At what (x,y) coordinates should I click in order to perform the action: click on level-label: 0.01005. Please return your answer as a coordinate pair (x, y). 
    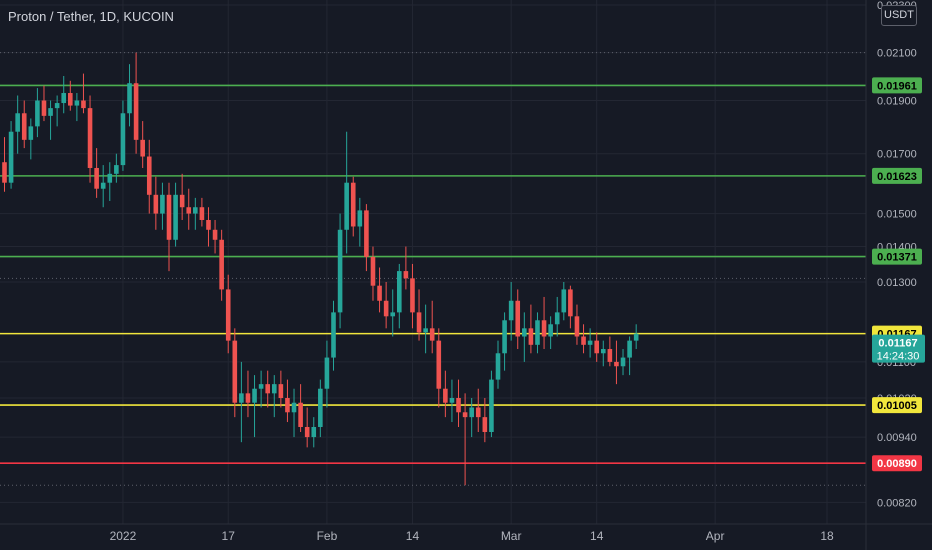
    Looking at the image, I should click on (897, 406).